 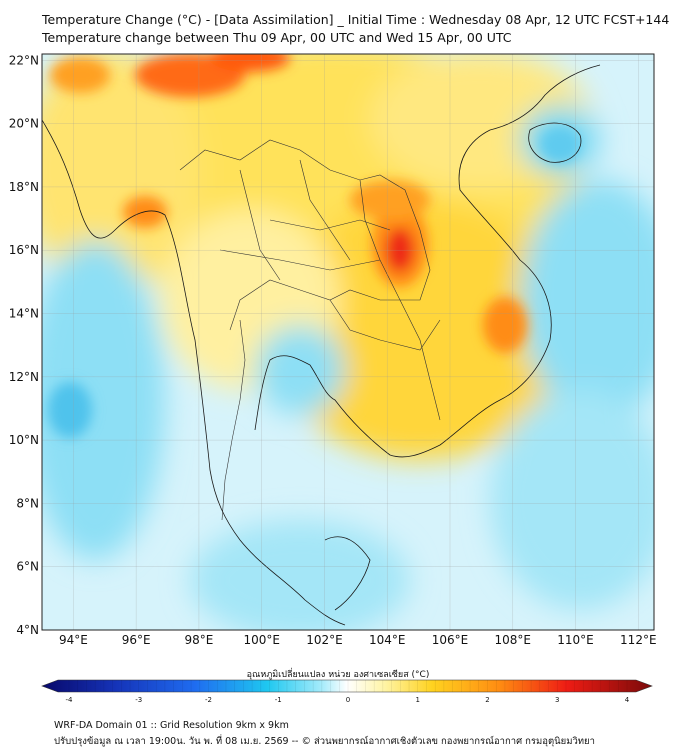 What do you see at coordinates (572, 500) in the screenshot?
I see `cool-region-scs-south` at bounding box center [572, 500].